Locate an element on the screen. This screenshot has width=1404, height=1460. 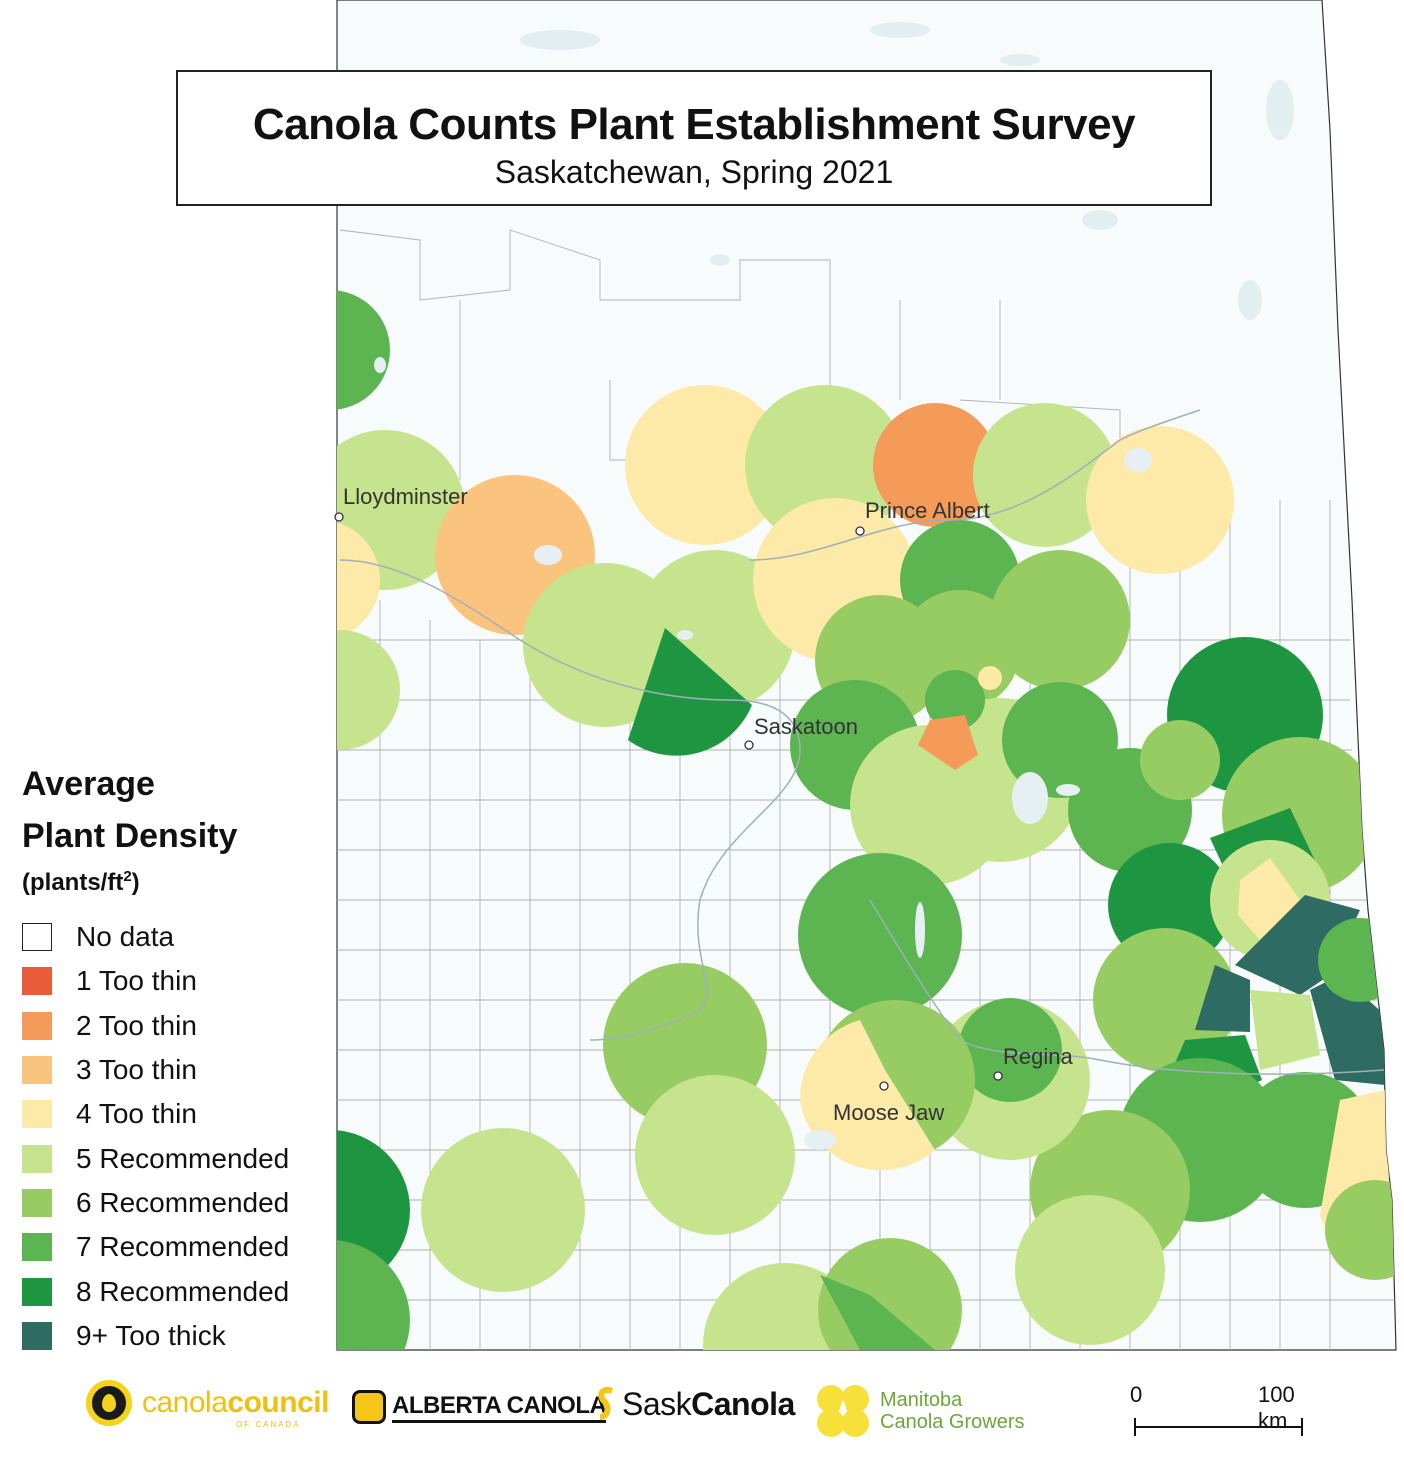
legend-label: 4 Too thin is located at coordinates (136, 1114).